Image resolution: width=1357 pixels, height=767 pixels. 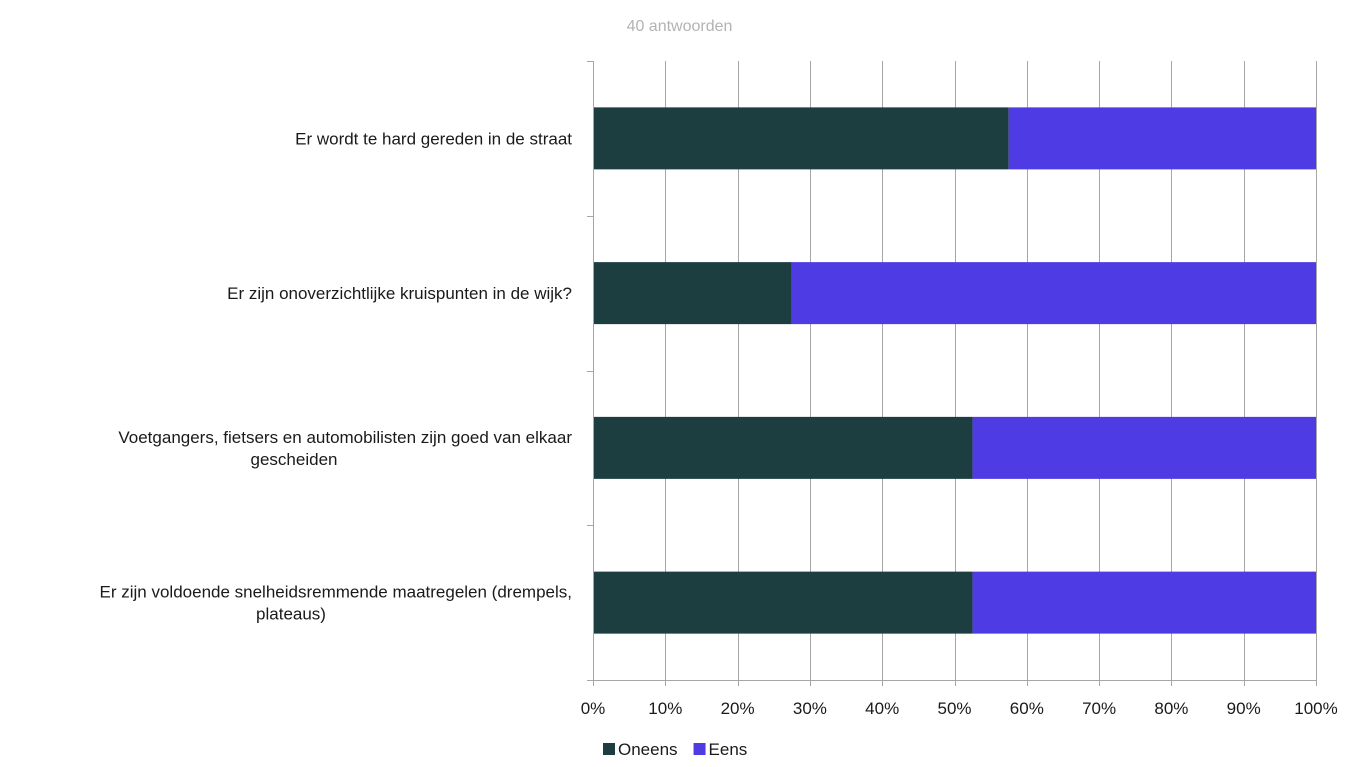 What do you see at coordinates (291, 614) in the screenshot?
I see `category-label-line: plateaus)` at bounding box center [291, 614].